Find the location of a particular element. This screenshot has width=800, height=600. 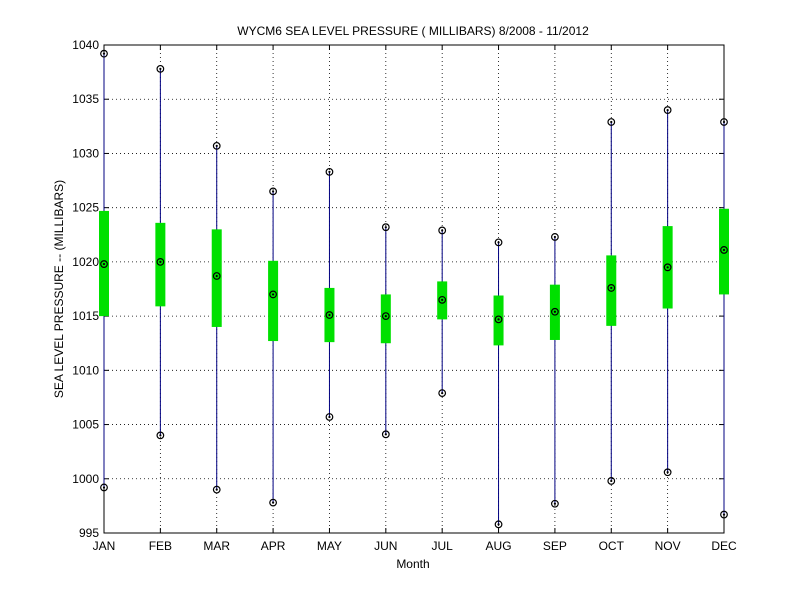

min-marker-nov is located at coordinates (667, 472).